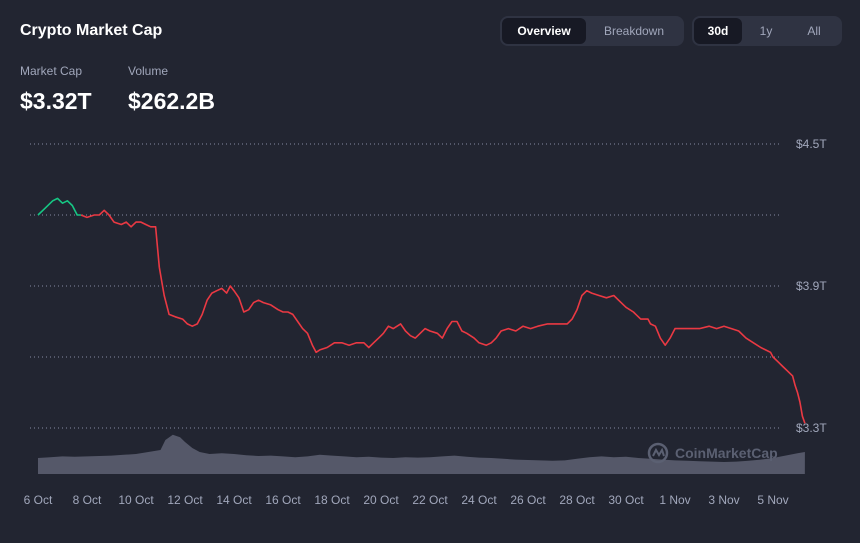 The image size is (860, 543). I want to click on range-1y-button: 1y, so click(766, 31).